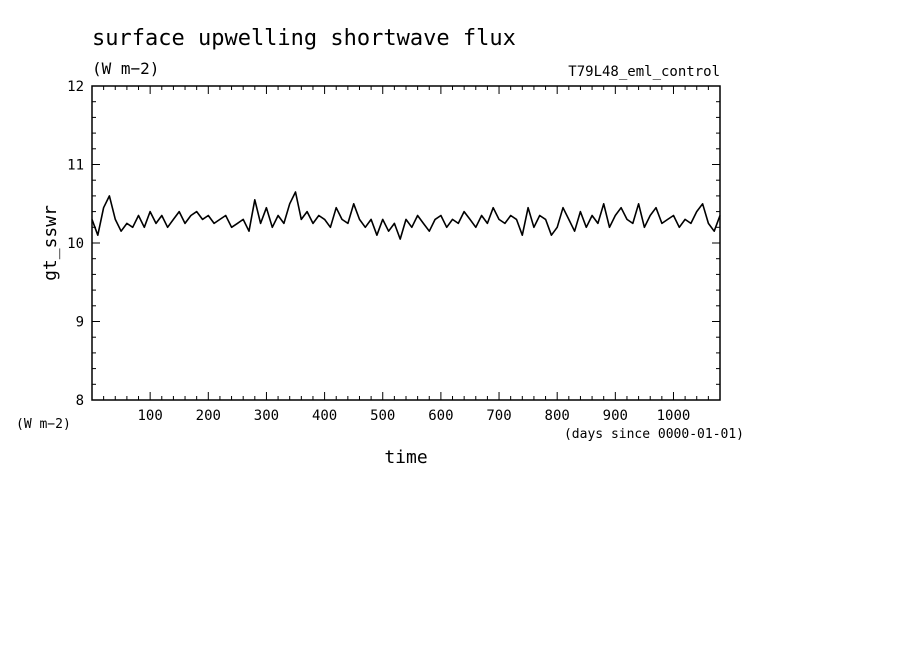 This screenshot has width=904, height=654. What do you see at coordinates (43, 424) in the screenshot?
I see `y-axis-units: (W m−2)` at bounding box center [43, 424].